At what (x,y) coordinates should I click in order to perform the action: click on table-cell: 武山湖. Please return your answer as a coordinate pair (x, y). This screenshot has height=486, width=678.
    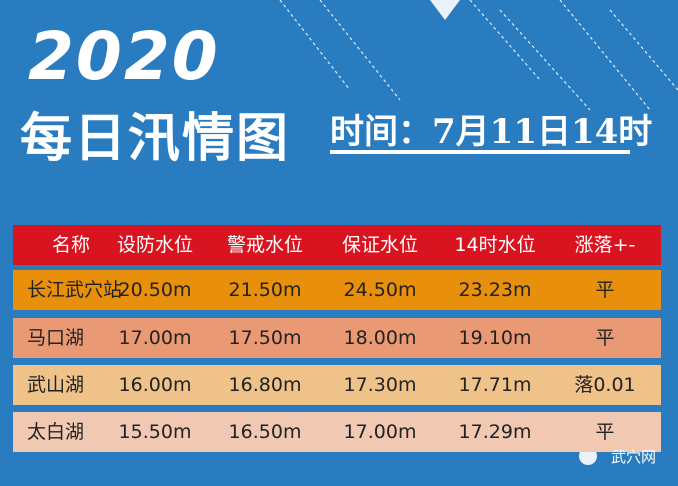
    Looking at the image, I should click on (56, 385).